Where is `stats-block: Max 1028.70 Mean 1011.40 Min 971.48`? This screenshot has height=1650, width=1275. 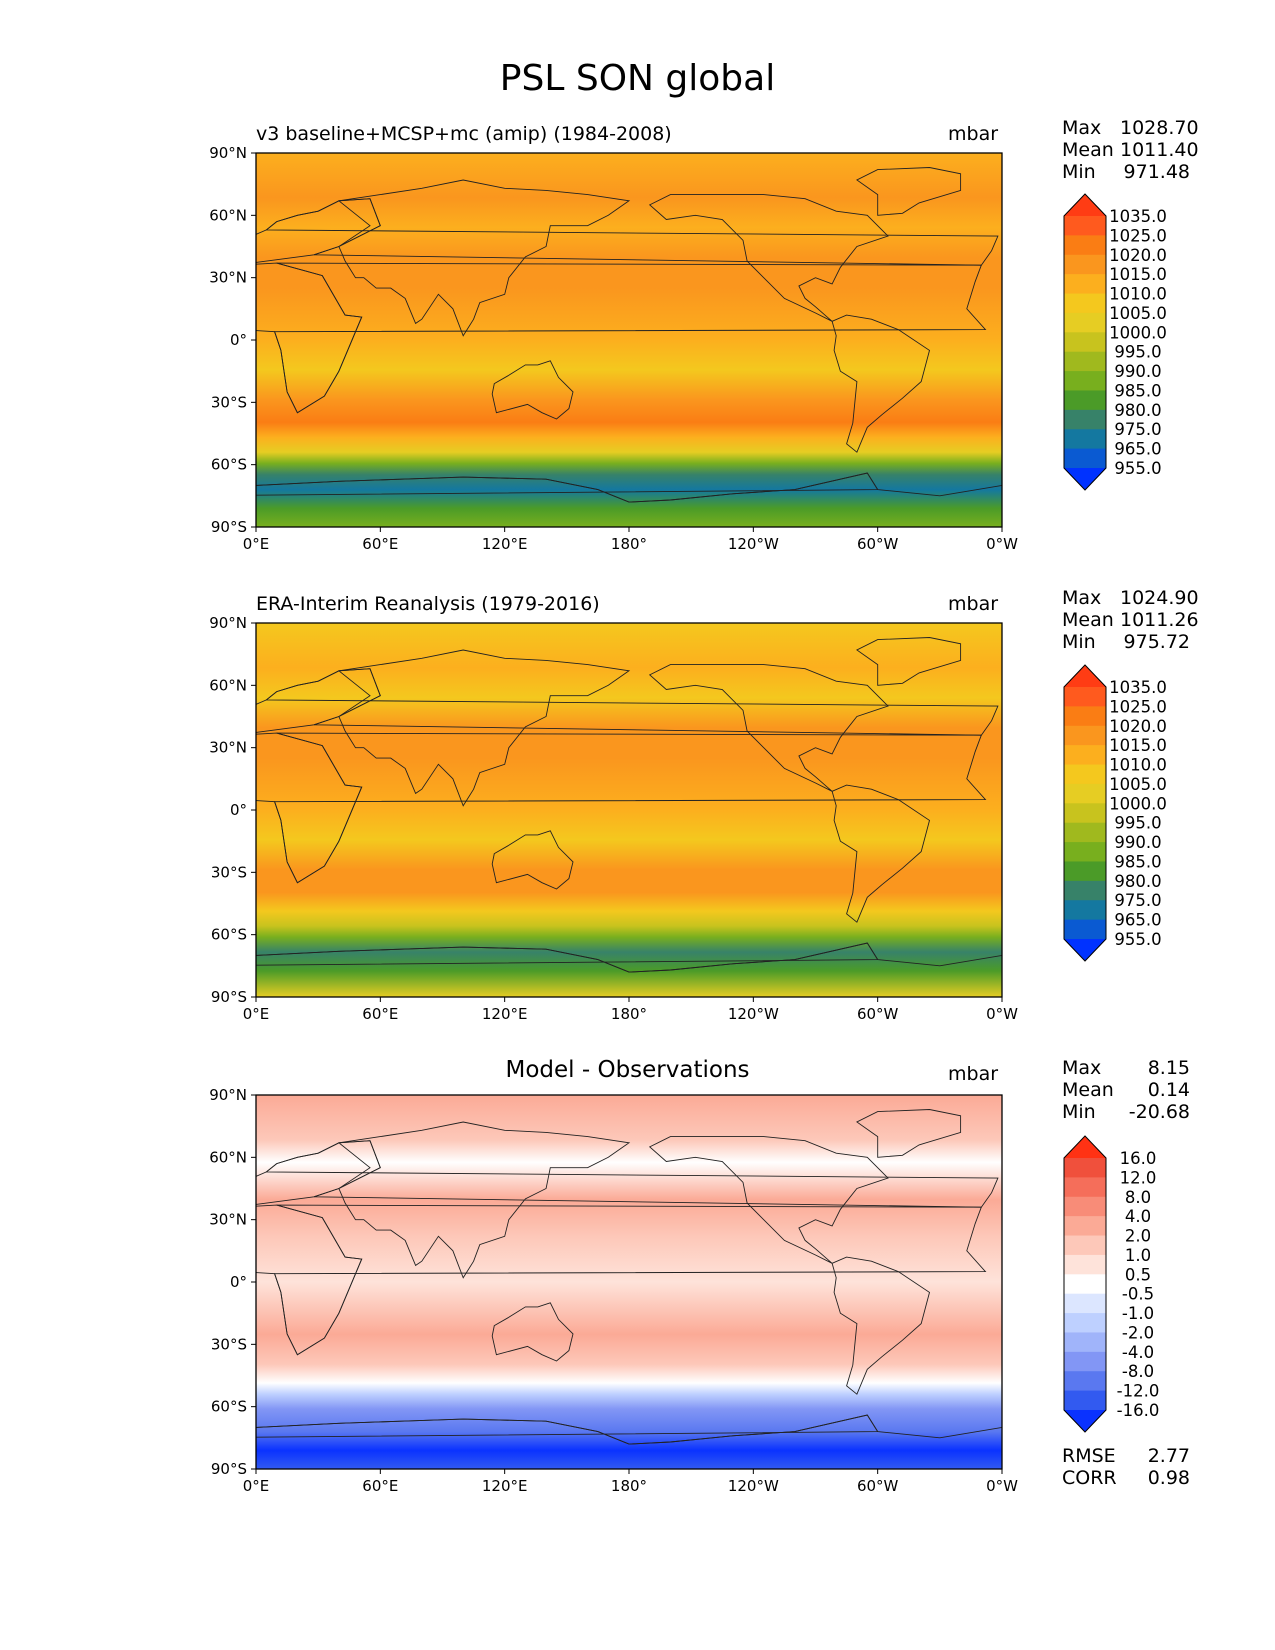 stats-block: Max 1028.70 Mean 1011.40 Min 971.48 is located at coordinates (1130, 150).